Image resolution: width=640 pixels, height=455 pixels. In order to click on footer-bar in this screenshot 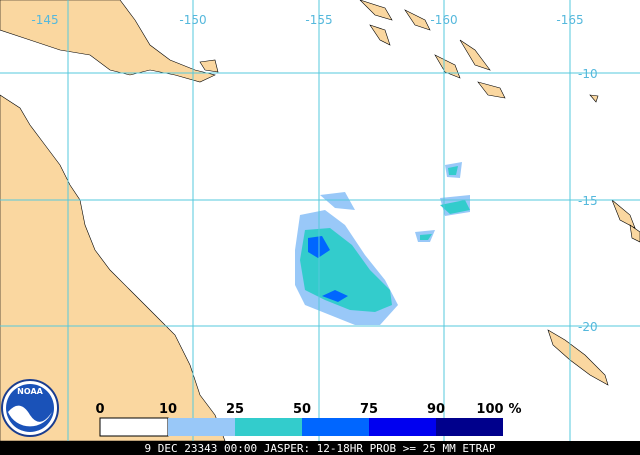, I will do `click(320, 448)`.